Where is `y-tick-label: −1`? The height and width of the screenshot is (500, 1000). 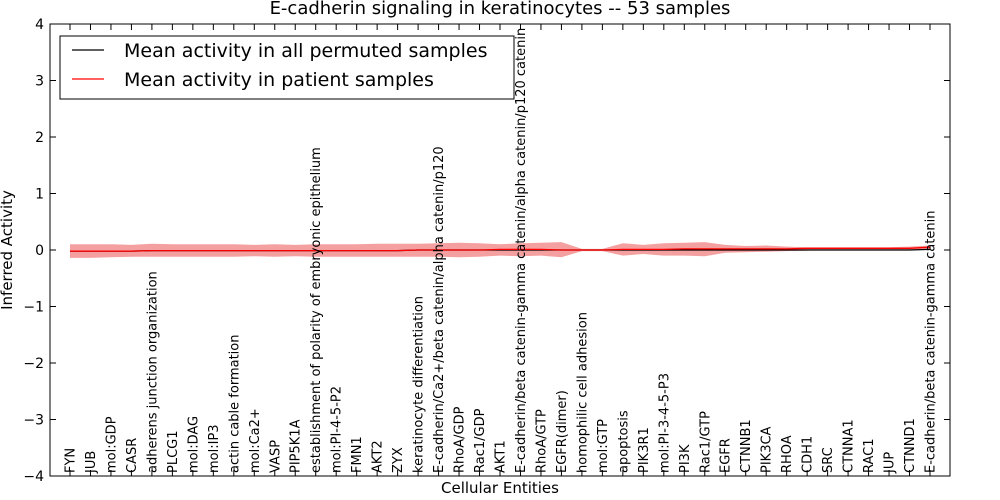 y-tick-label: −1 is located at coordinates (33, 308).